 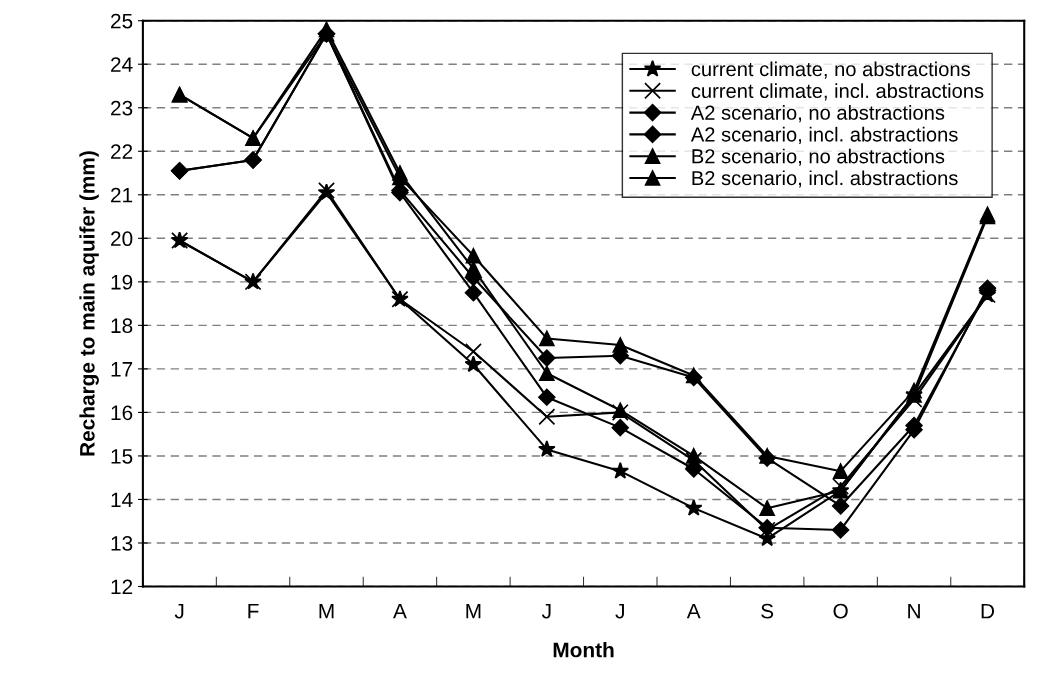 I want to click on y-tick-label: 14, so click(x=122, y=499).